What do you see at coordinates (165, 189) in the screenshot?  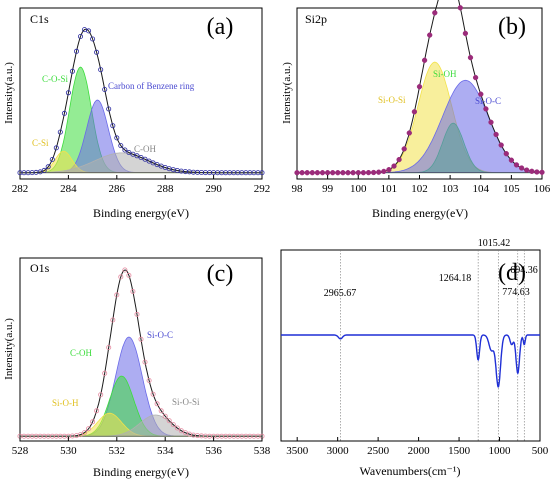 I see `x-tick-label: 288` at bounding box center [165, 189].